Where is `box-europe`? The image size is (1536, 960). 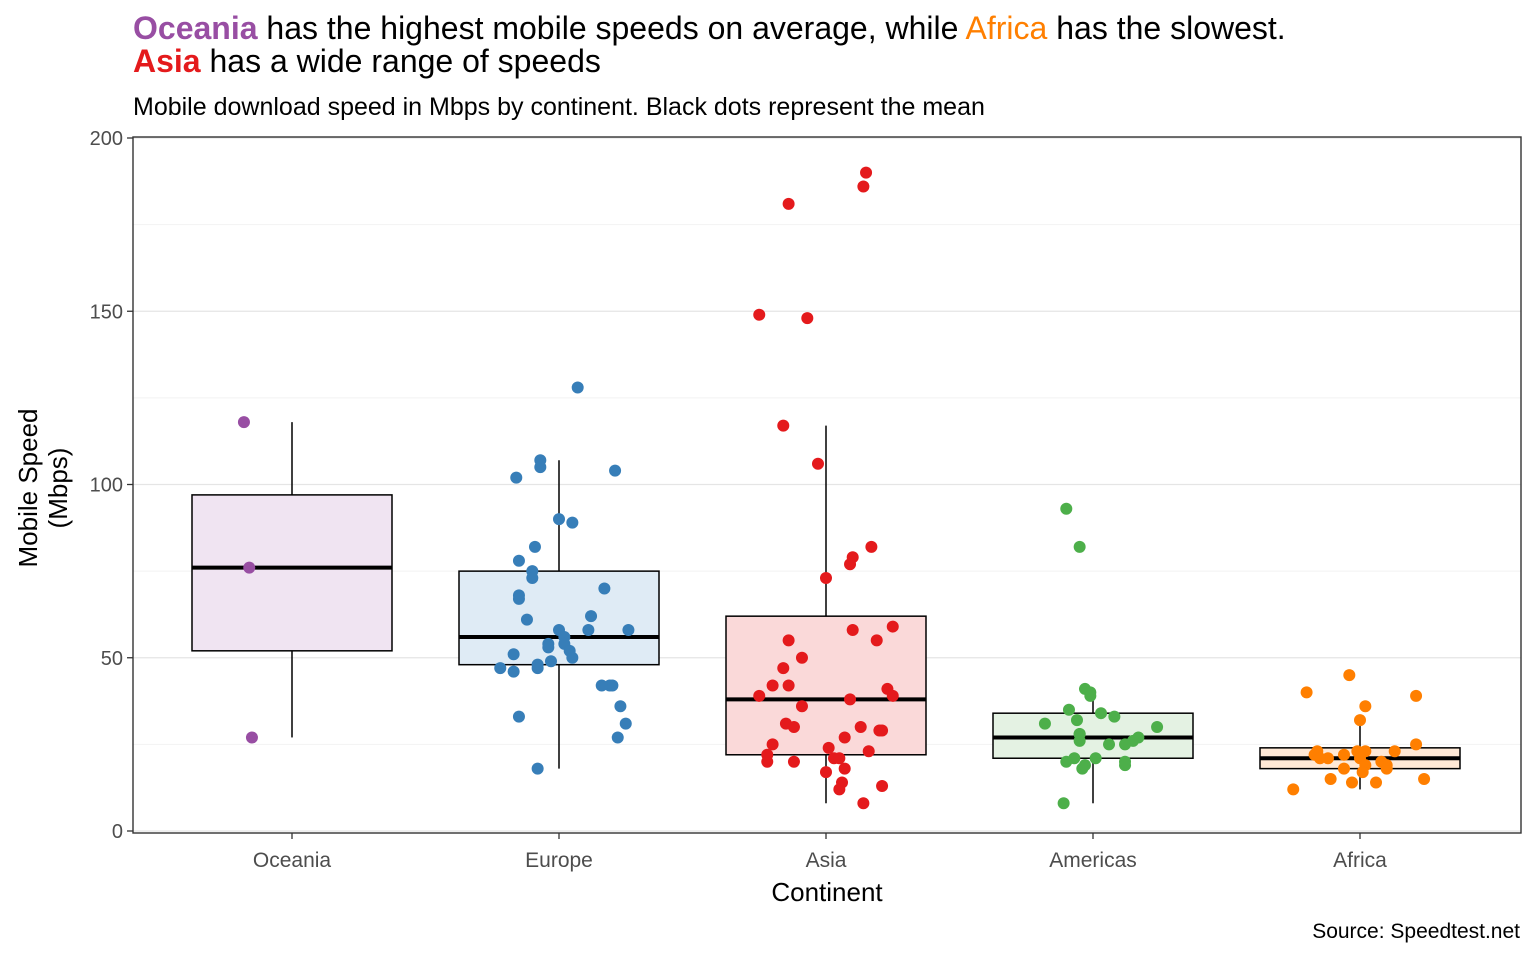
box-europe is located at coordinates (559, 618).